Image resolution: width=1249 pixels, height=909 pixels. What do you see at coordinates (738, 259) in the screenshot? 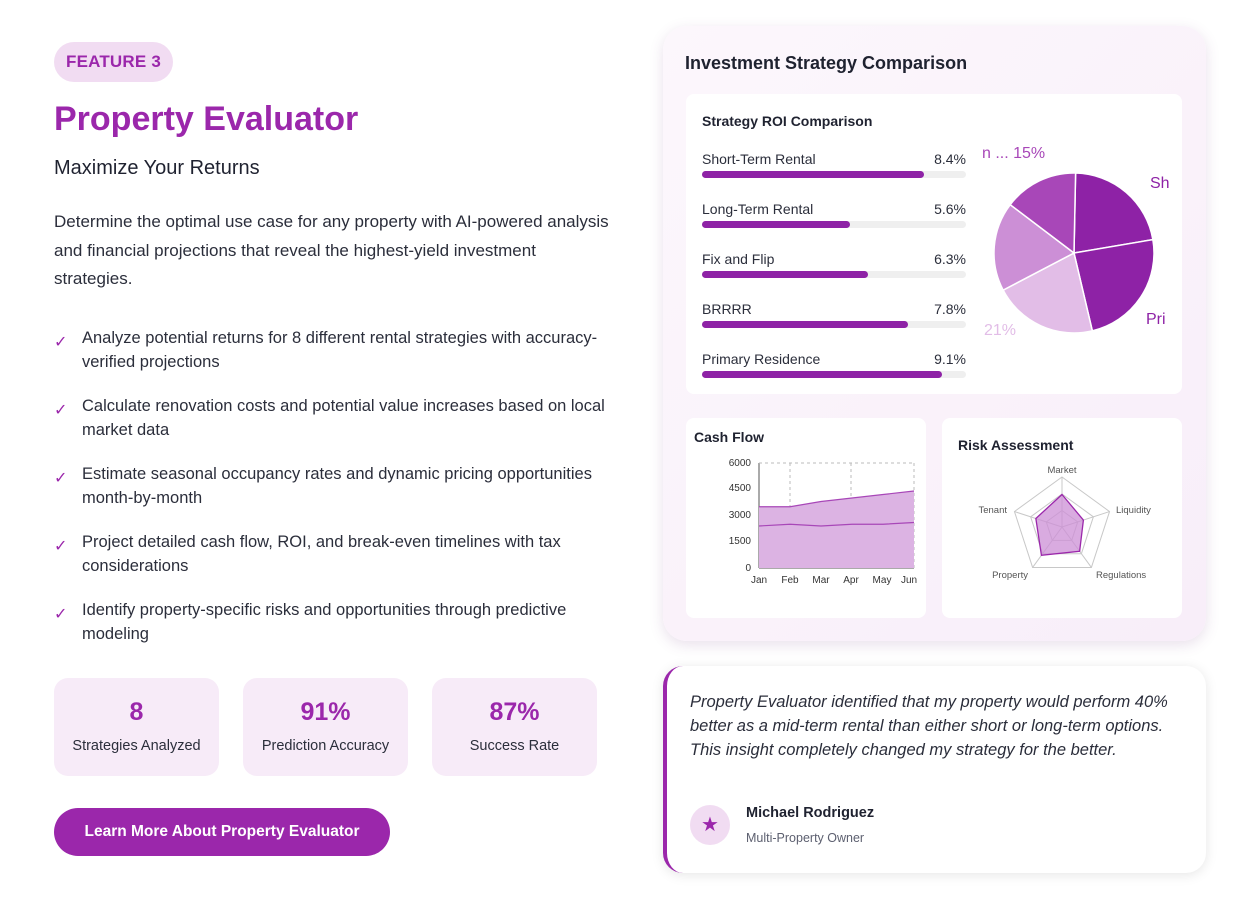
I see `roi-label: Fix and Flip` at bounding box center [738, 259].